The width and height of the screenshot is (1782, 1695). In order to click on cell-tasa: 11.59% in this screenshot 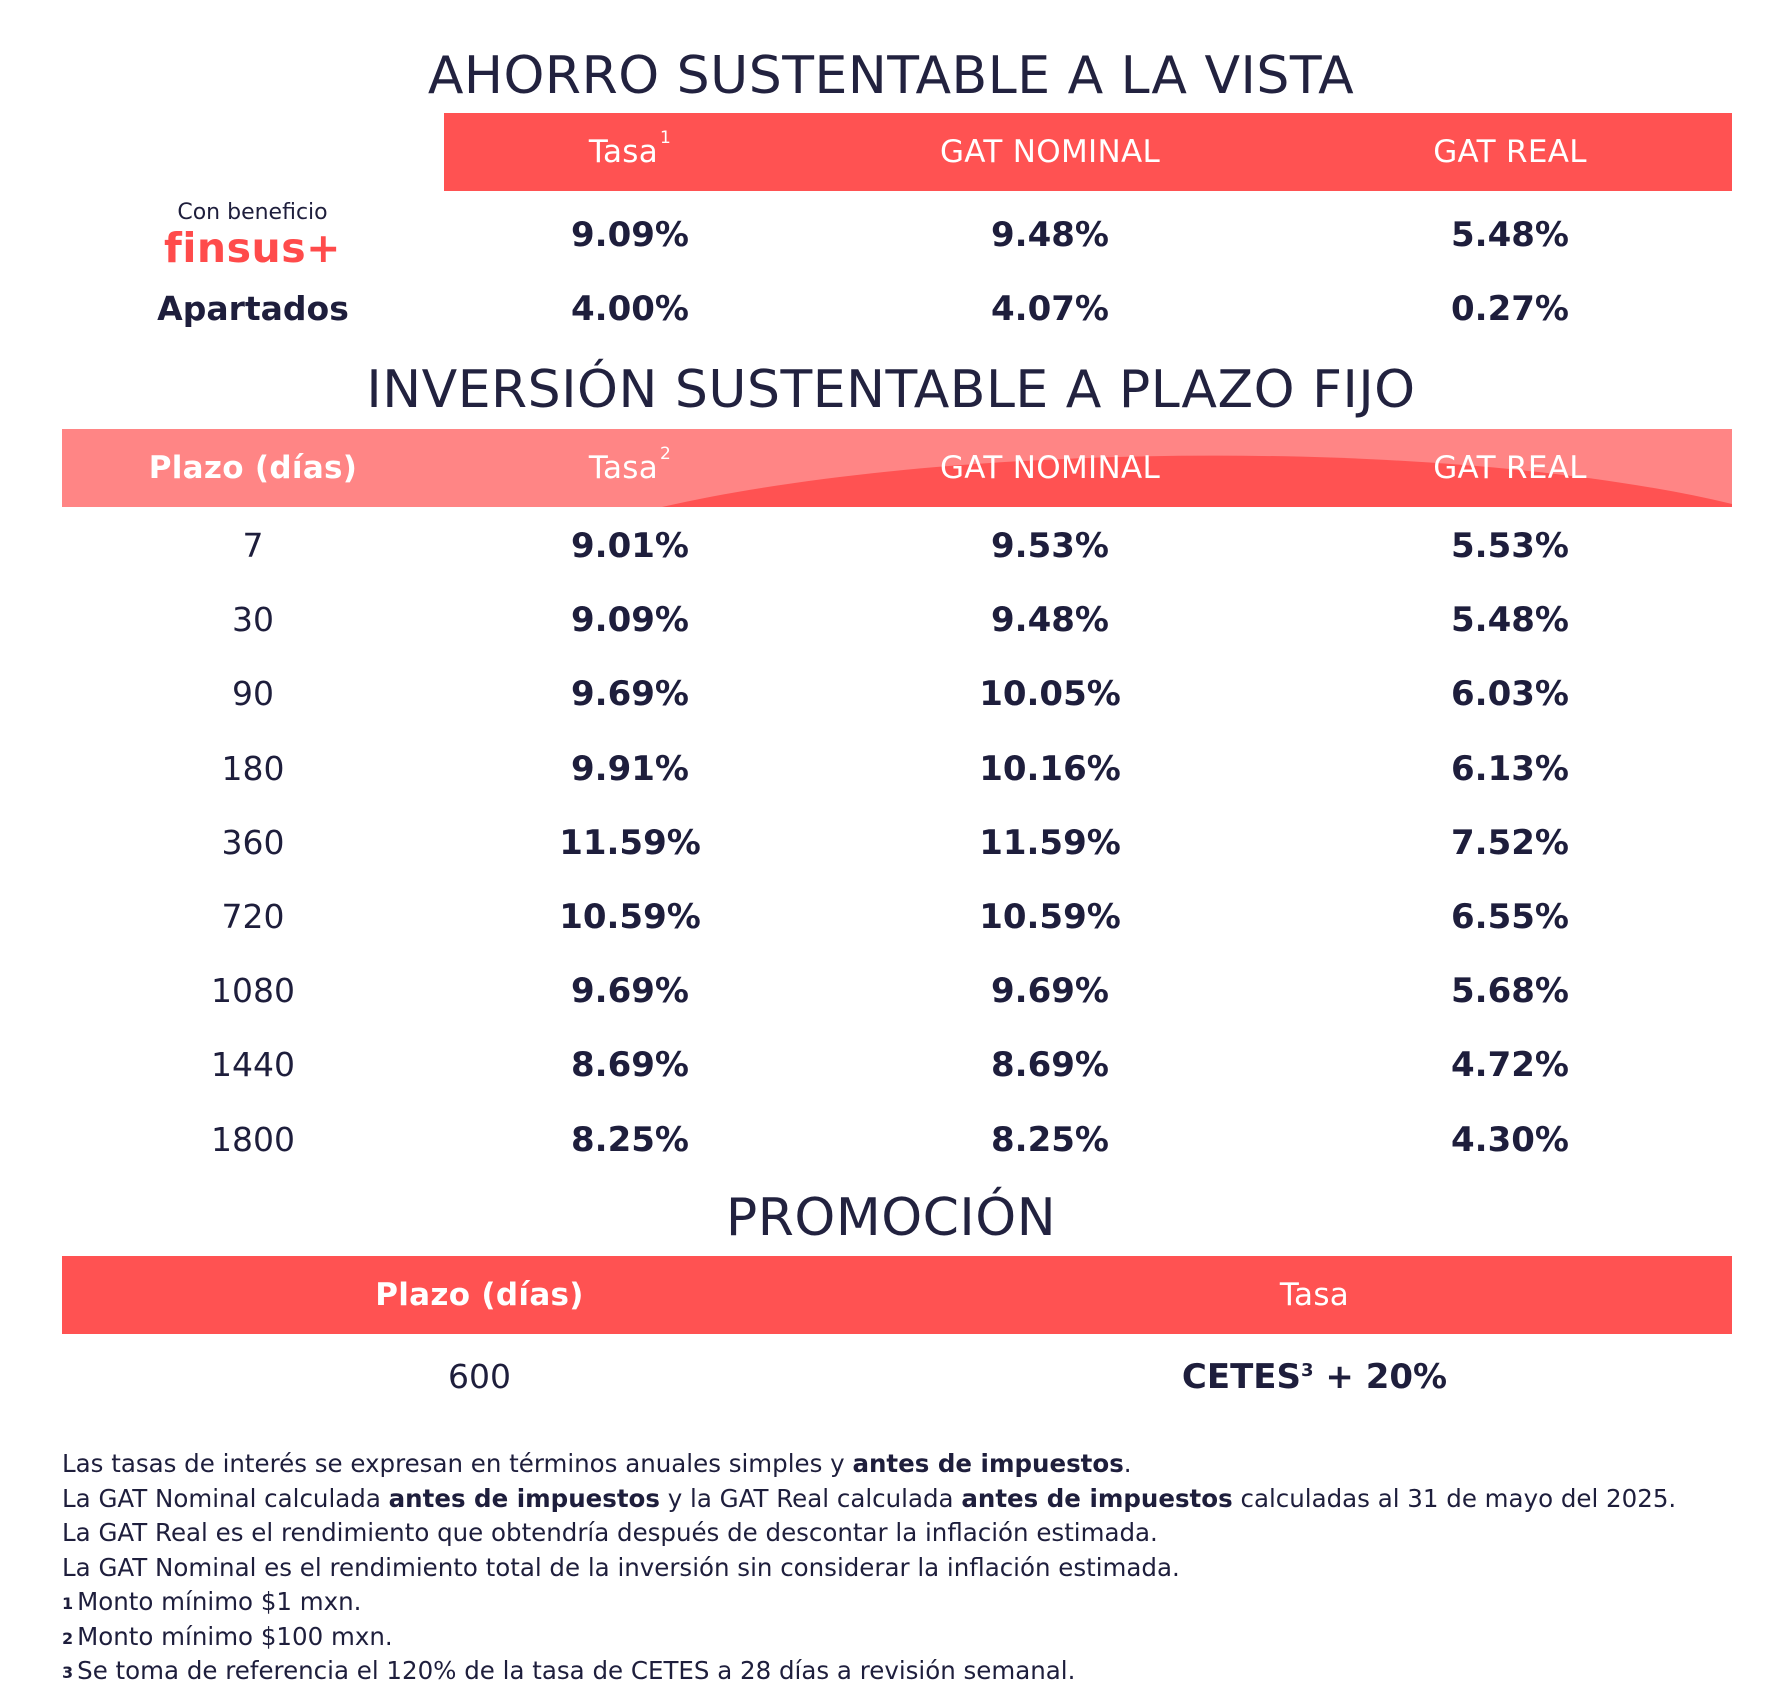, I will do `click(630, 842)`.